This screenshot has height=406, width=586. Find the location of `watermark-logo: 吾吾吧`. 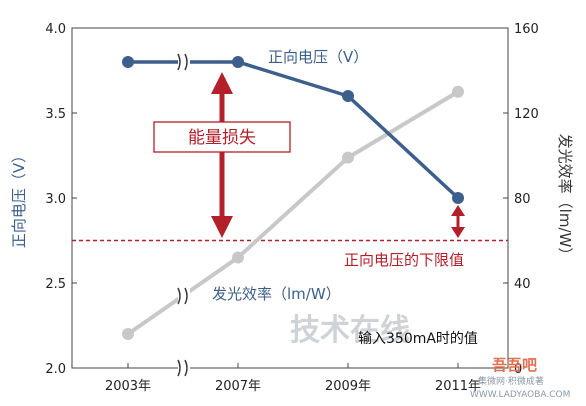

watermark-logo: 吾吾吧 is located at coordinates (514, 365).